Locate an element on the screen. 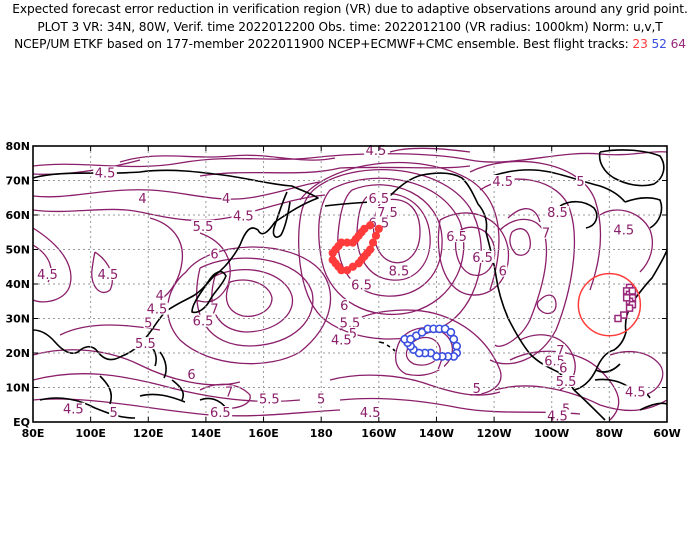 Image resolution: width=700 pixels, height=540 pixels. lat-label: 40N is located at coordinates (17, 284).